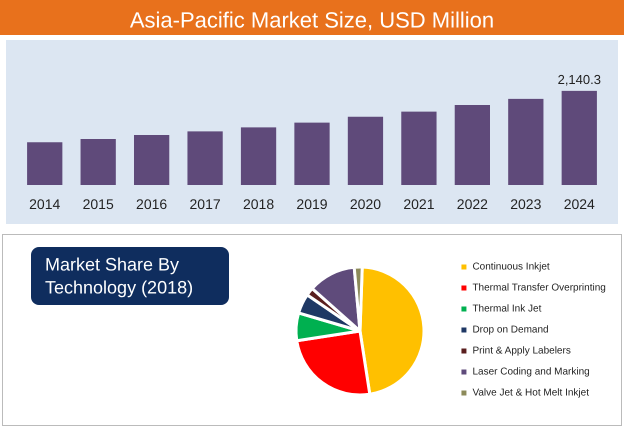 The image size is (624, 428). What do you see at coordinates (511, 267) in the screenshot?
I see `legend-label: Continuous Inkjet` at bounding box center [511, 267].